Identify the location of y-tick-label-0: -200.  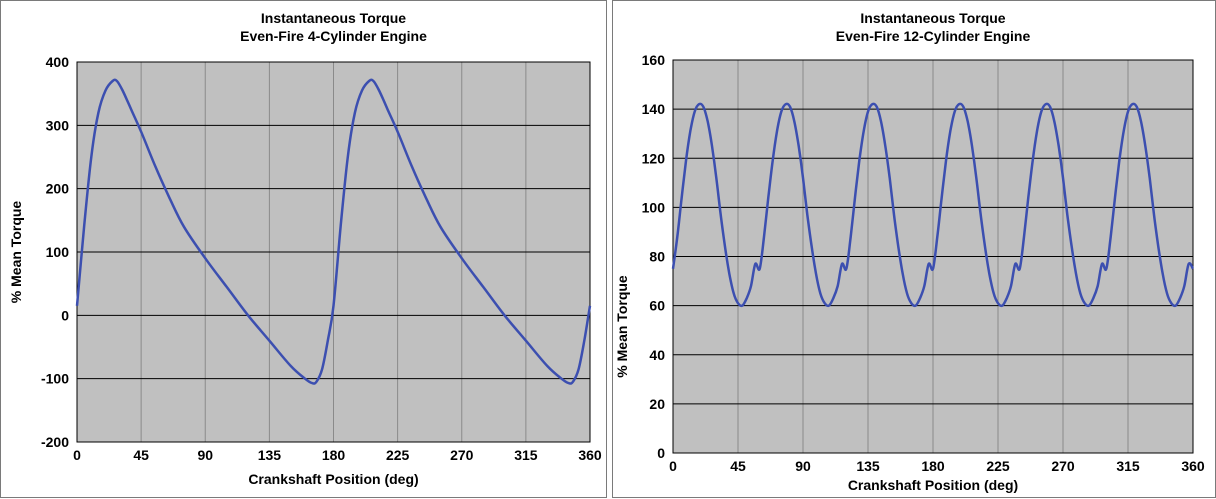
(55, 442).